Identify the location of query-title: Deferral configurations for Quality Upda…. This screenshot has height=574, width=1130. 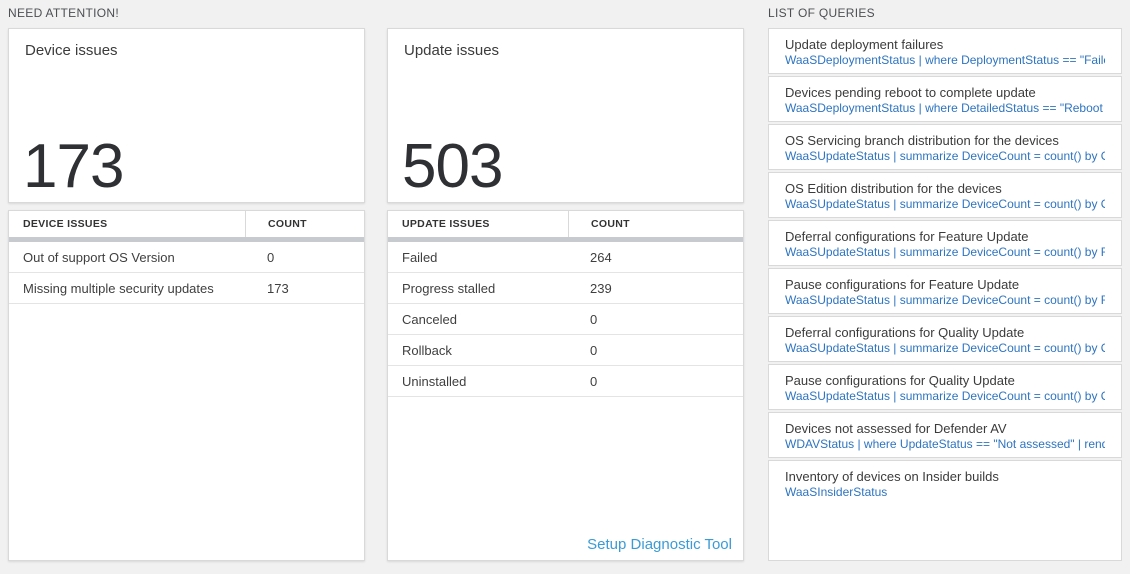
(905, 332).